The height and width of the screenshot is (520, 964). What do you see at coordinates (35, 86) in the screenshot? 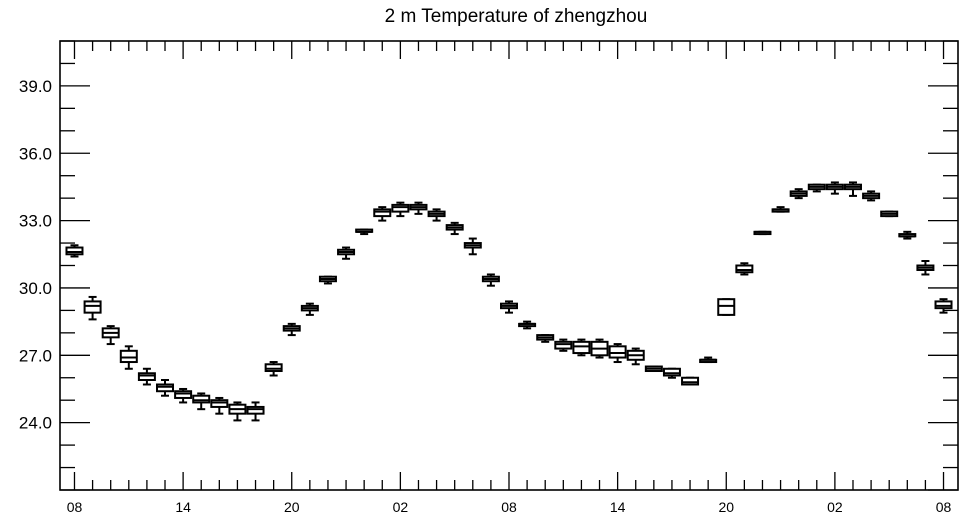
I see `y-tick-label: 39.0` at bounding box center [35, 86].